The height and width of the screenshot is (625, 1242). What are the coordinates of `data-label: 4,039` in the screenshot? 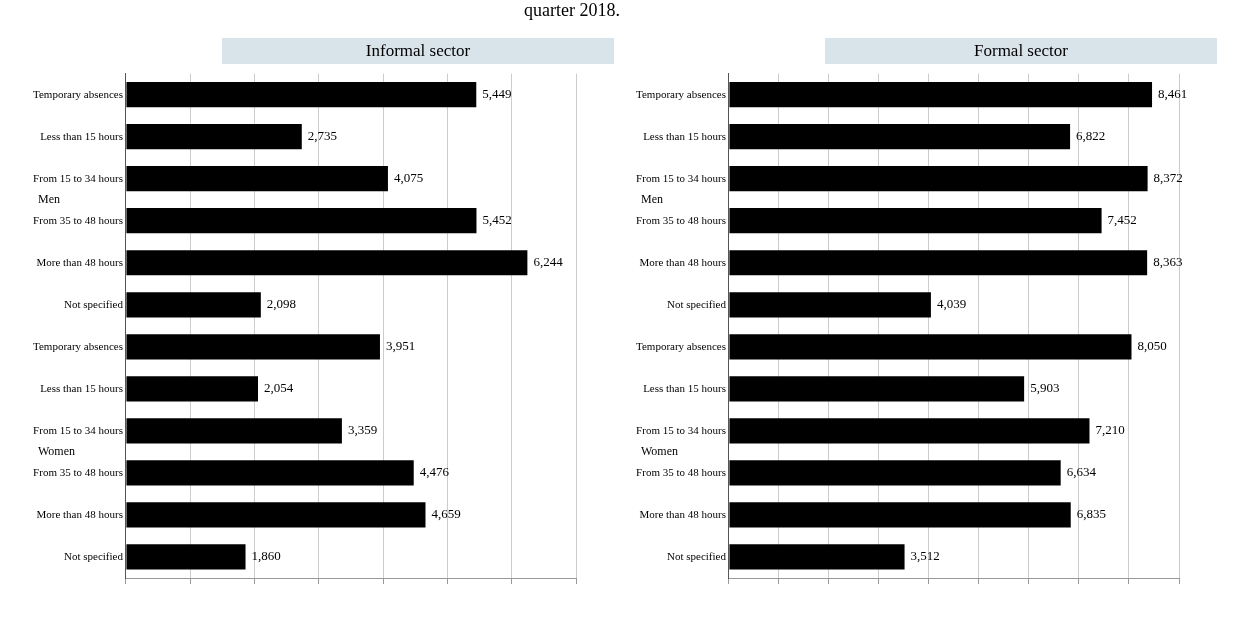 It's located at (951, 304).